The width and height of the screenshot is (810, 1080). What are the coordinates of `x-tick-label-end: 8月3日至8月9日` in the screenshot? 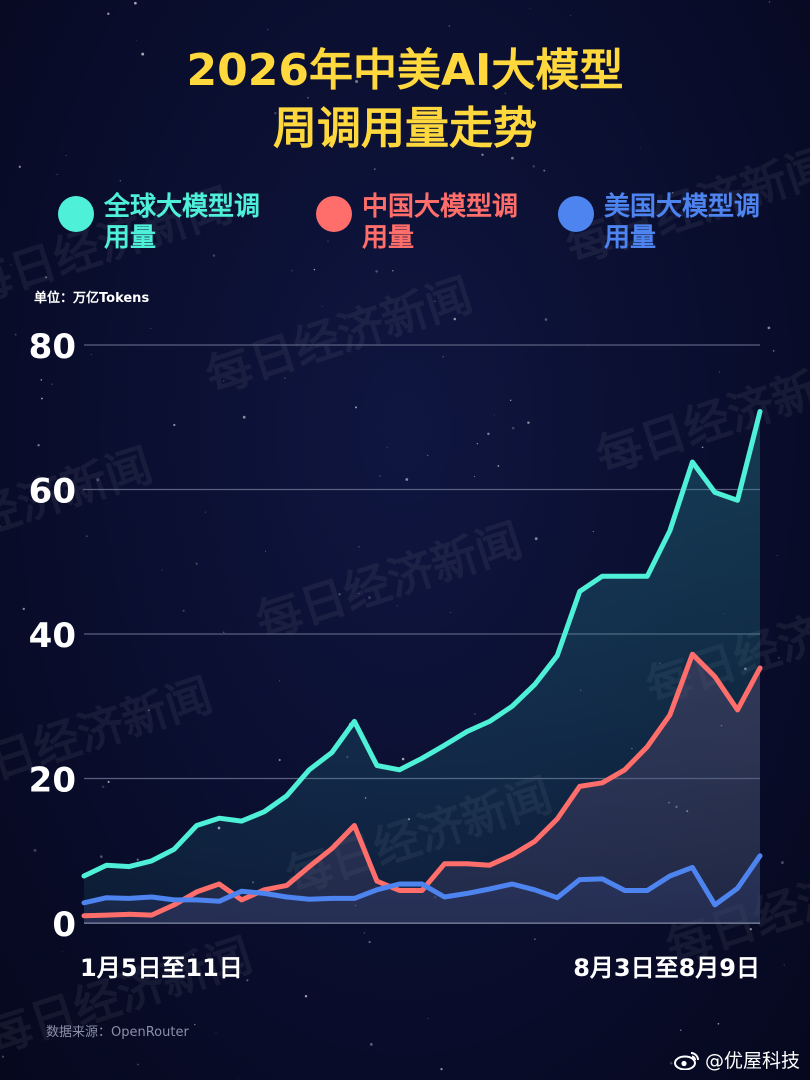 It's located at (666, 968).